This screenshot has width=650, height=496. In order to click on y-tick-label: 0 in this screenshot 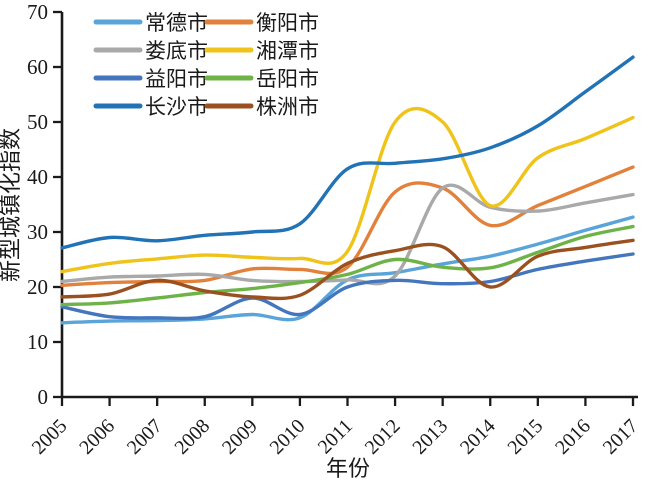, I will do `click(43, 397)`.